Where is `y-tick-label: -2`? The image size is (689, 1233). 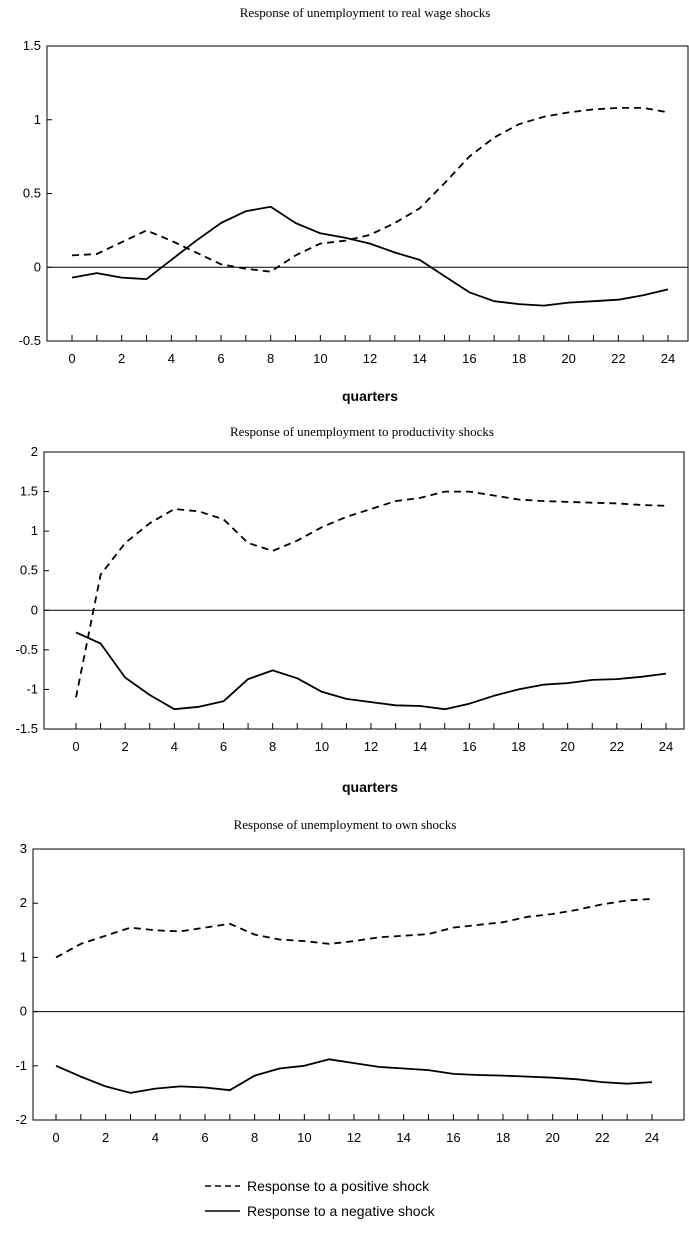
y-tick-label: -2 is located at coordinates (21, 1119).